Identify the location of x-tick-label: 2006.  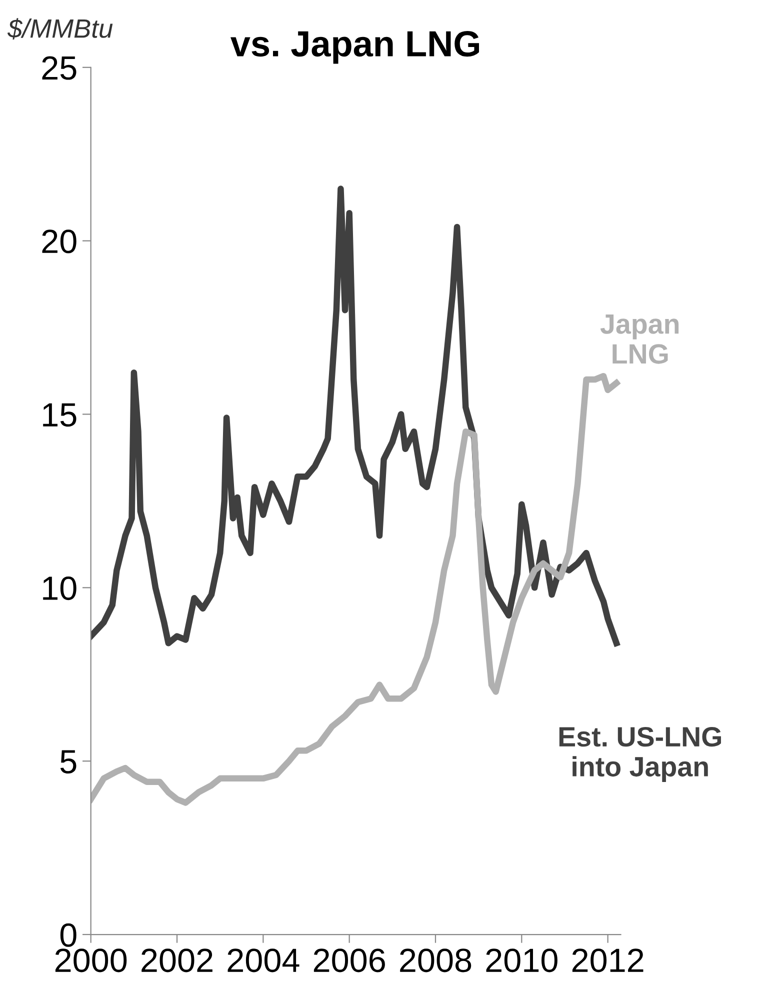
(349, 960).